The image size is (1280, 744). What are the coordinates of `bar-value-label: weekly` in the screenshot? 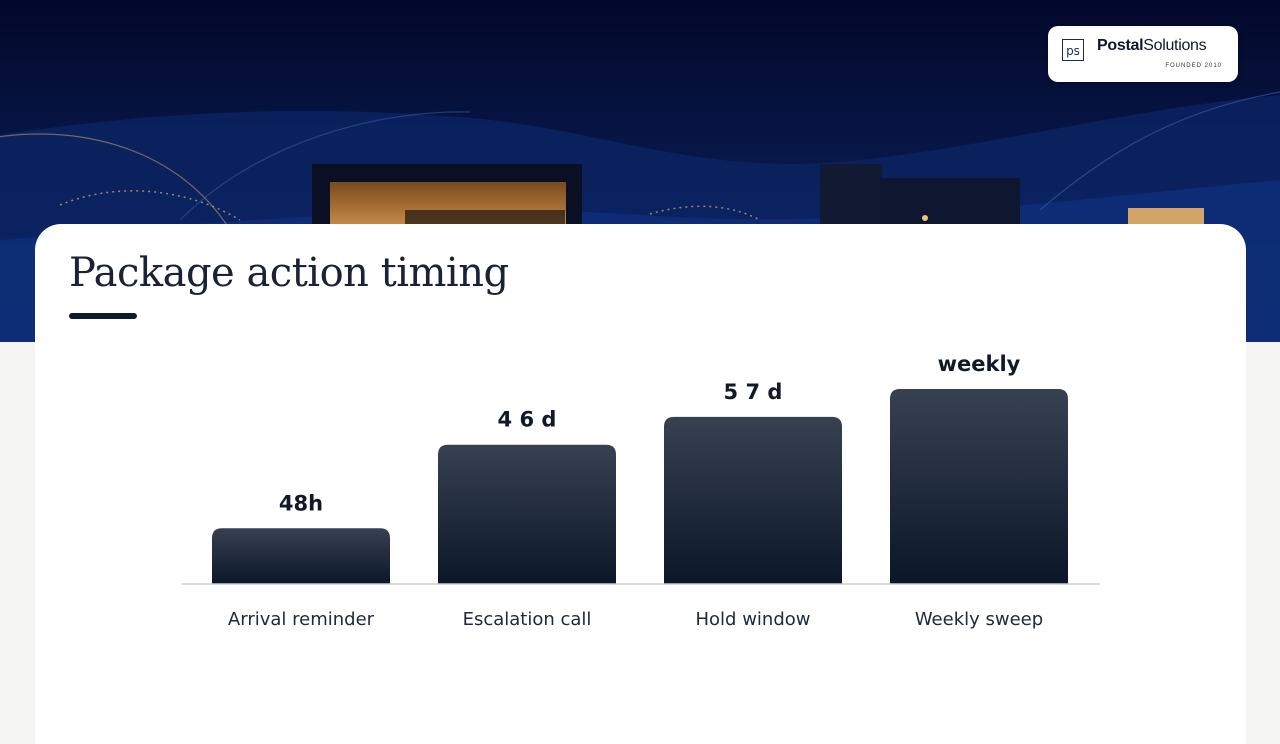 It's located at (979, 364).